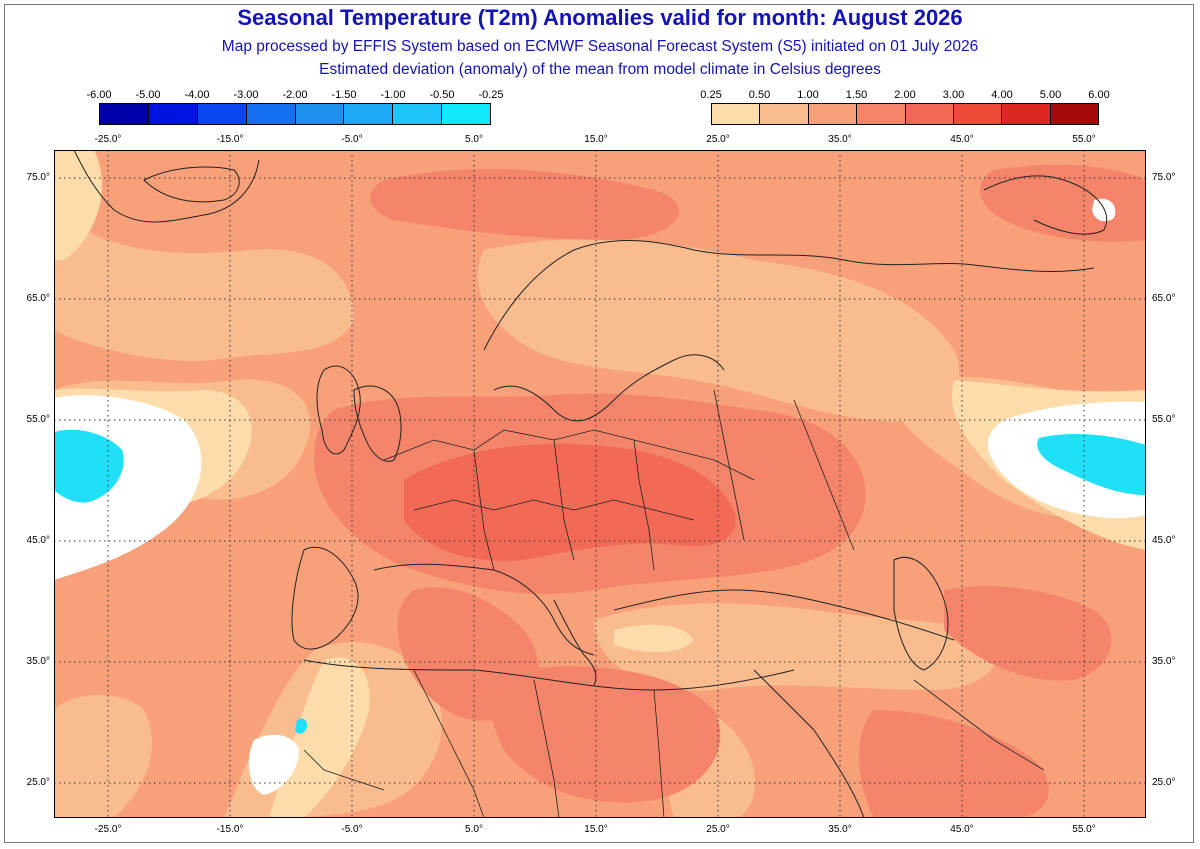 The width and height of the screenshot is (1200, 849). I want to click on anomaly-zone-cold-morocco, so click(301, 726).